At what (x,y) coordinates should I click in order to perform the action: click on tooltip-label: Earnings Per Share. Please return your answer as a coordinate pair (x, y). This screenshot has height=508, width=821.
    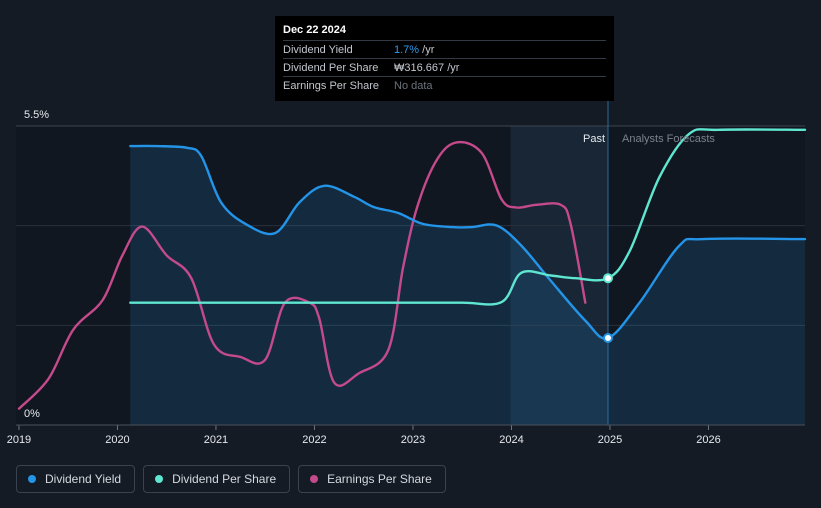
    Looking at the image, I should click on (331, 85).